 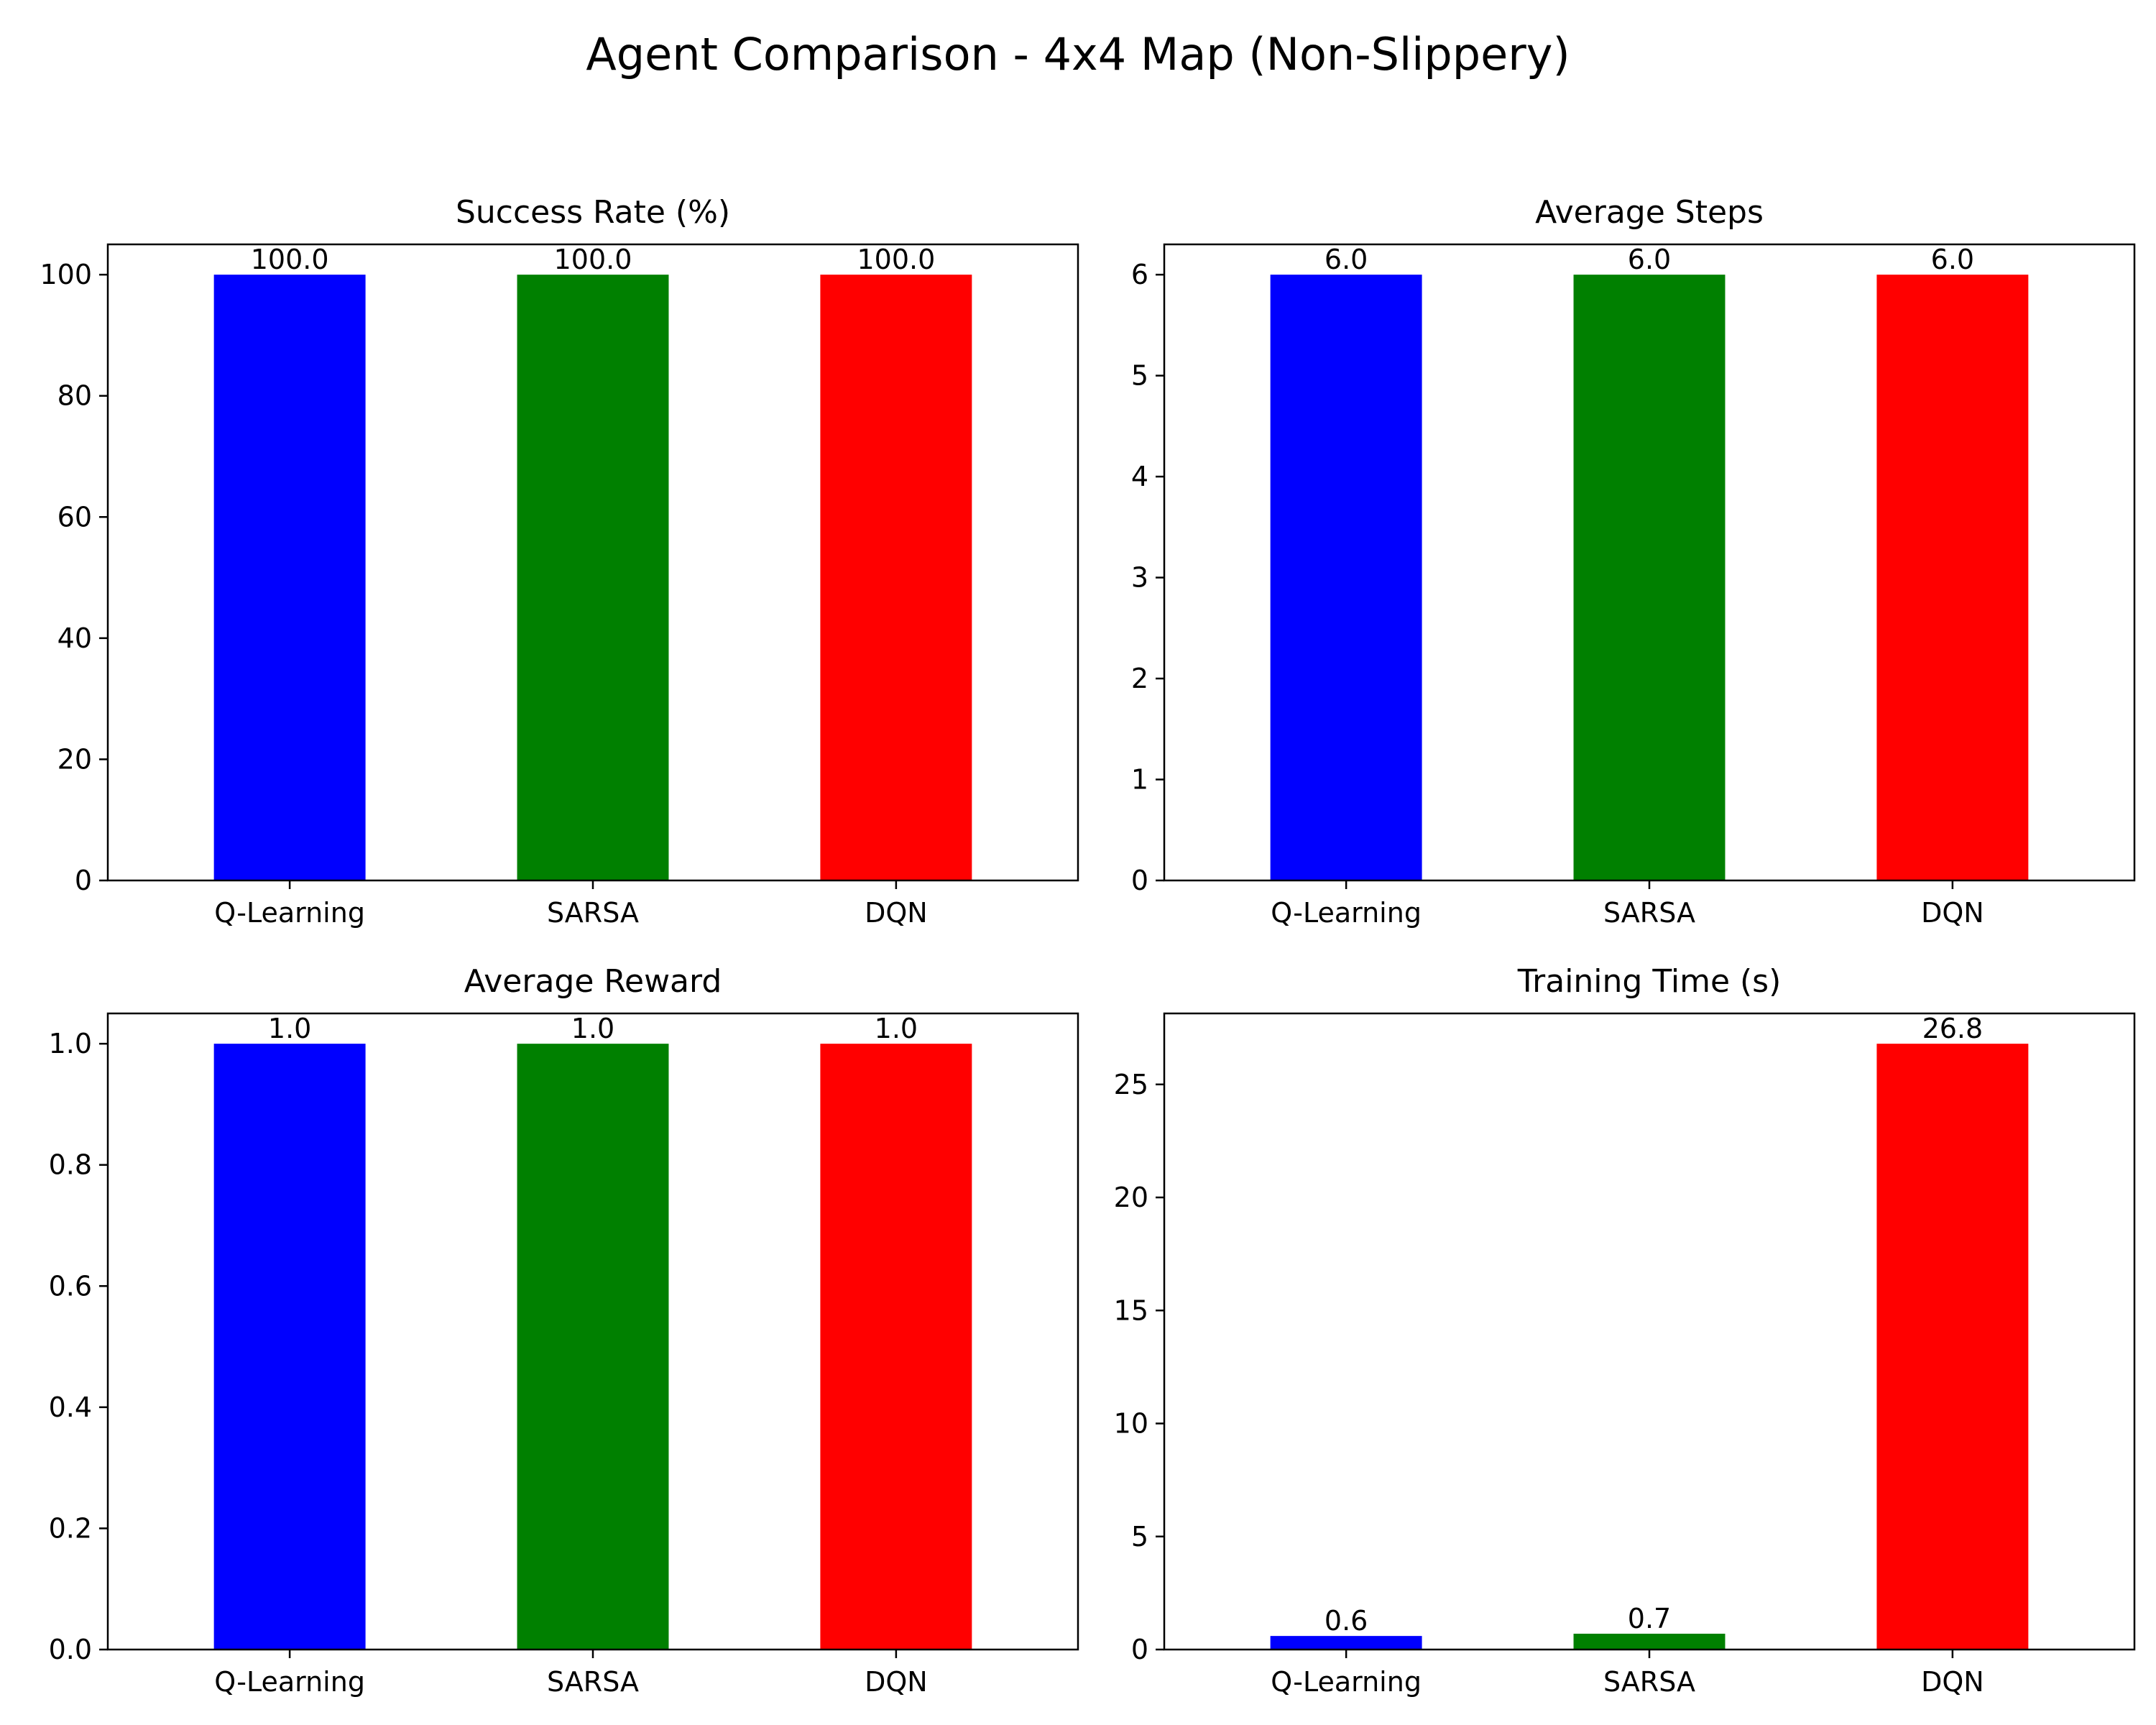 What do you see at coordinates (1650, 212) in the screenshot?
I see `subplot-2-title: Average Steps` at bounding box center [1650, 212].